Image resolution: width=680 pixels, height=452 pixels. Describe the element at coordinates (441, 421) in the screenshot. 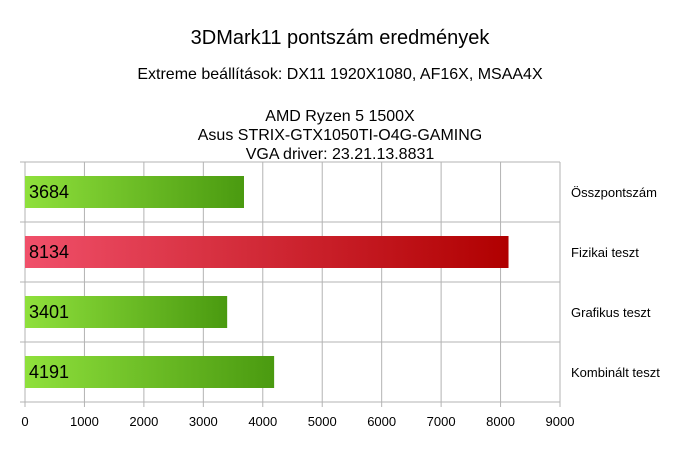

I see `x-tick-label-7000: 7000` at that location.